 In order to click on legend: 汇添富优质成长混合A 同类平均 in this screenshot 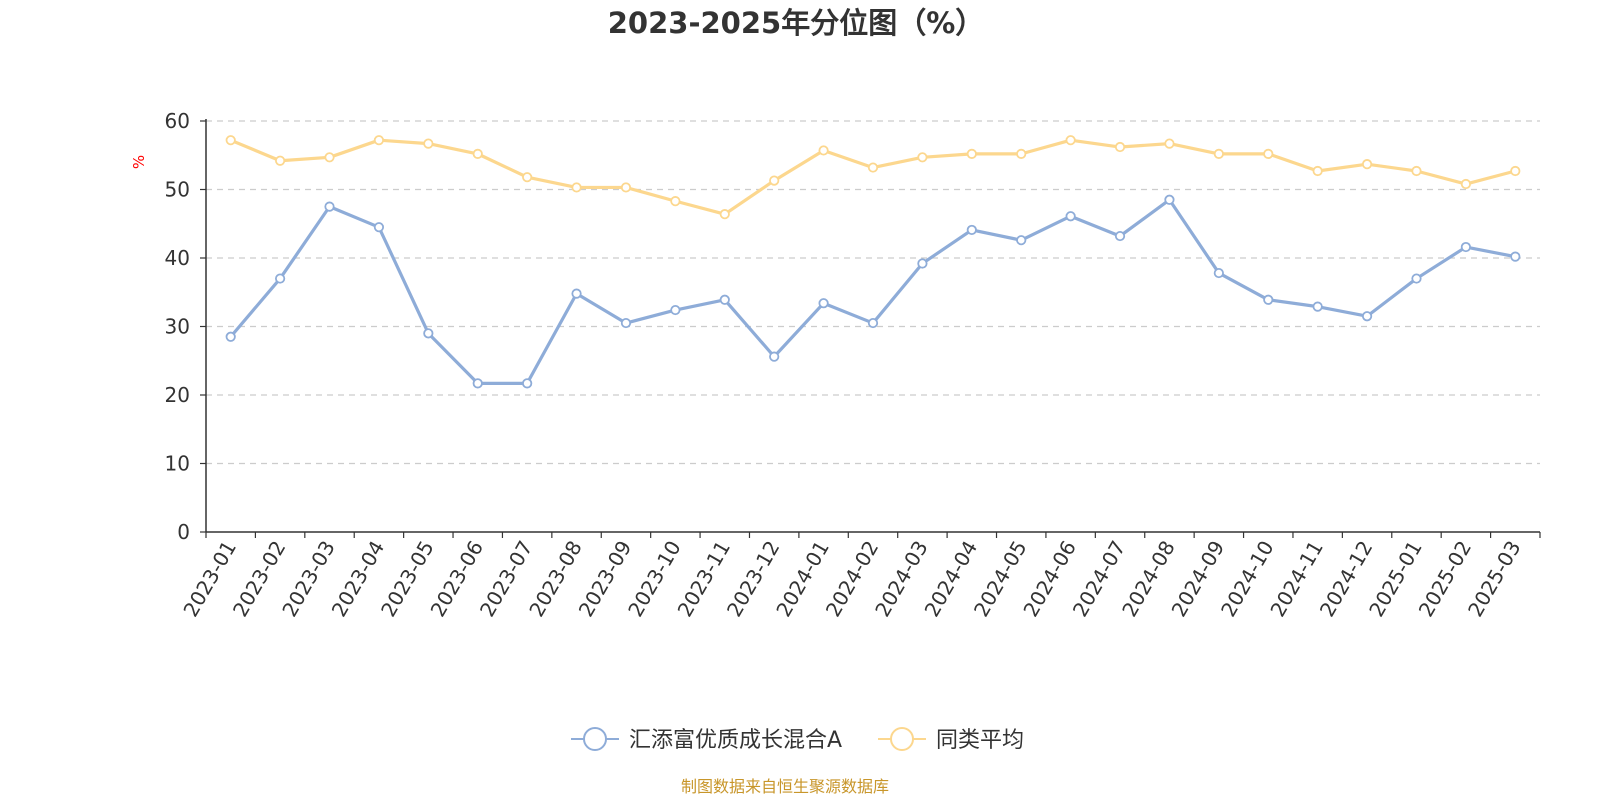, I will do `click(797, 740)`.